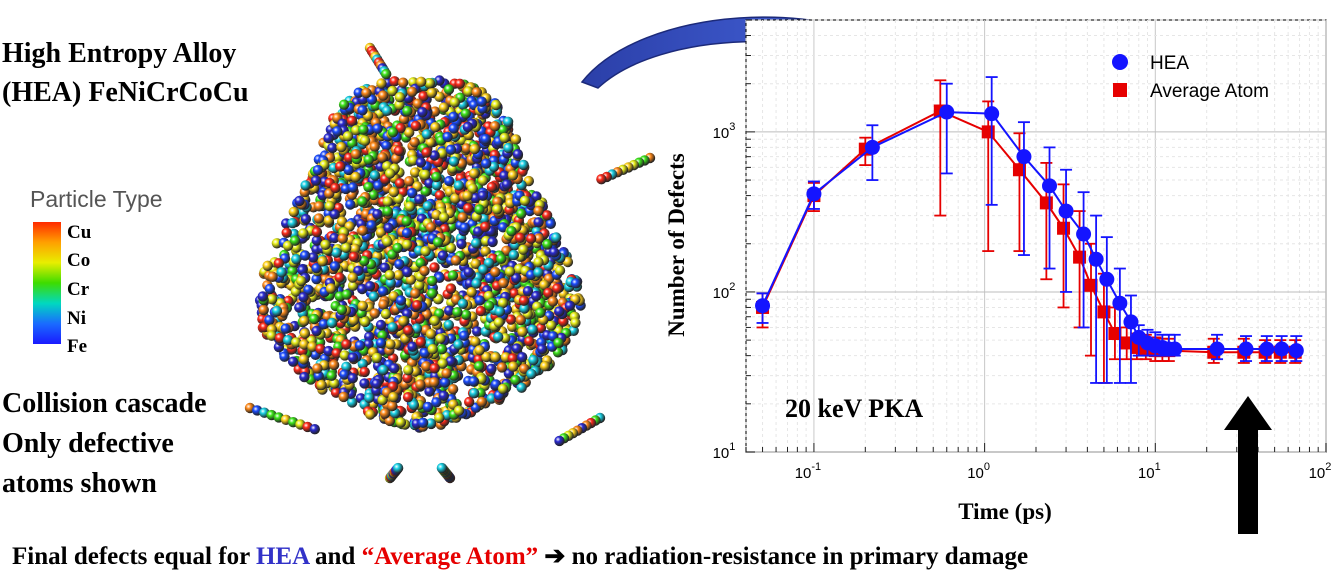  Describe the element at coordinates (676, 245) in the screenshot. I see `y-axis-label: Number of Defects` at that location.